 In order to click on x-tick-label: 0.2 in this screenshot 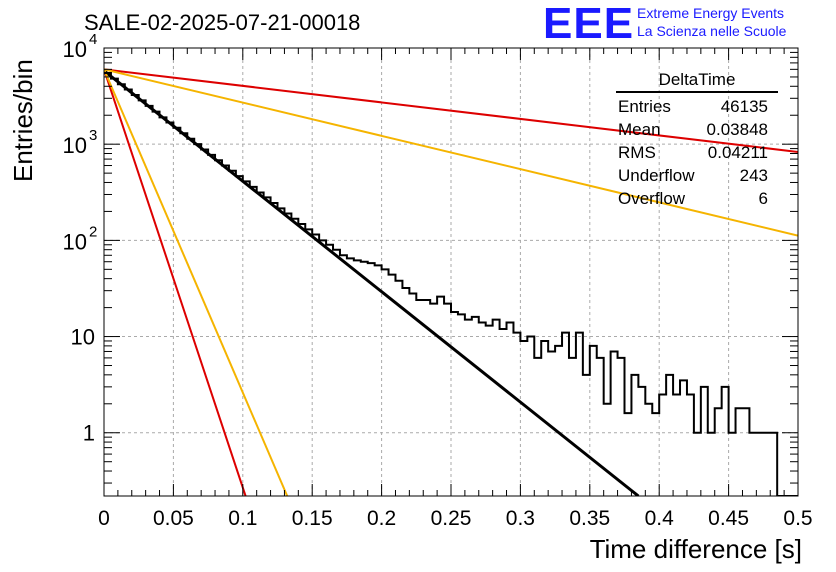, I will do `click(381, 518)`.